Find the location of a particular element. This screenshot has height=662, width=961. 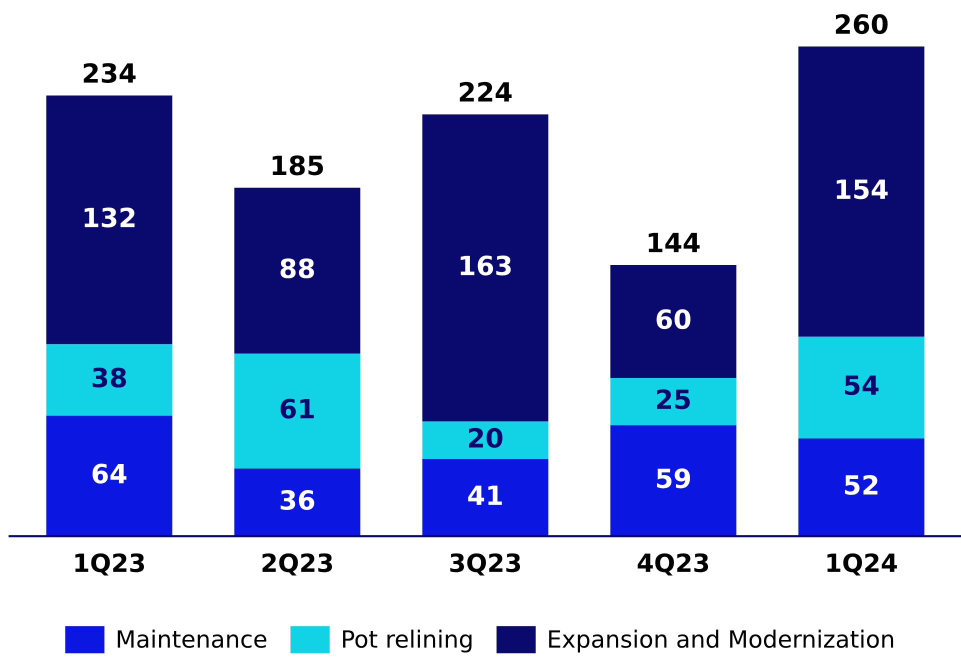

x-tick-label: 4Q23 is located at coordinates (673, 564).